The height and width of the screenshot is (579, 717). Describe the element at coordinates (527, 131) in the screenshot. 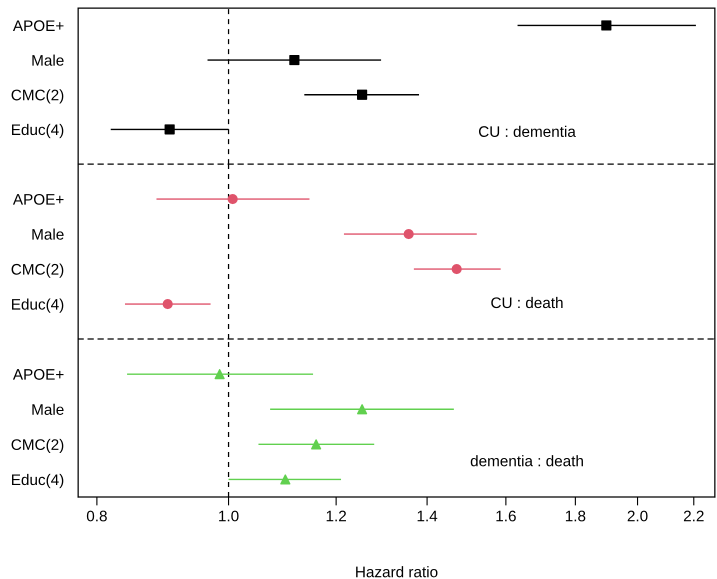

I see `annotation: CU : dementia` at that location.